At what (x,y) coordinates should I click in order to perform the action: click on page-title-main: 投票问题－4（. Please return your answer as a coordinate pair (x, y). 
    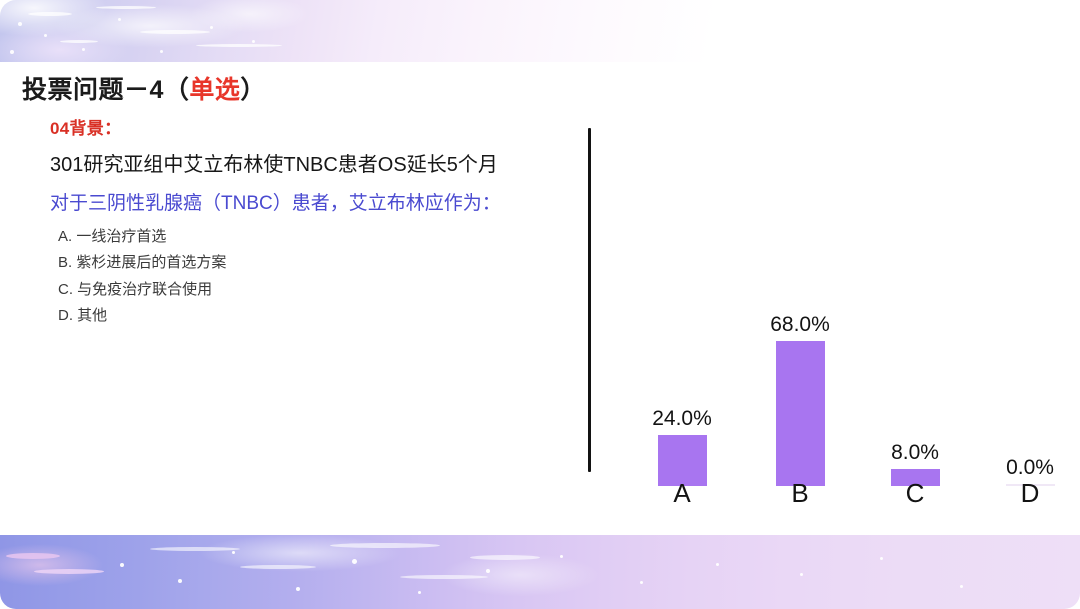
    Looking at the image, I should click on (106, 90).